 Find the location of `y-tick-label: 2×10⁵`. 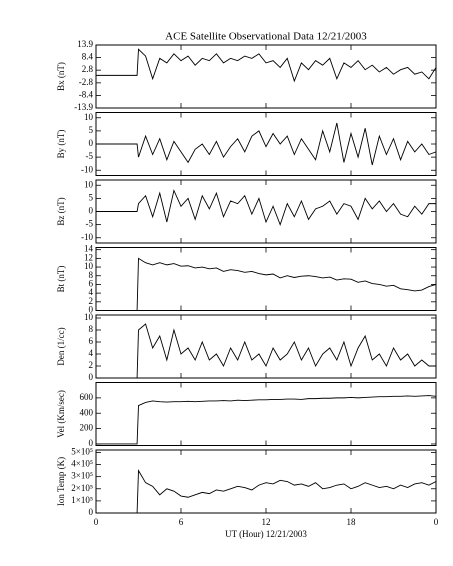

y-tick-label: 2×10⁵ is located at coordinates (82, 488).